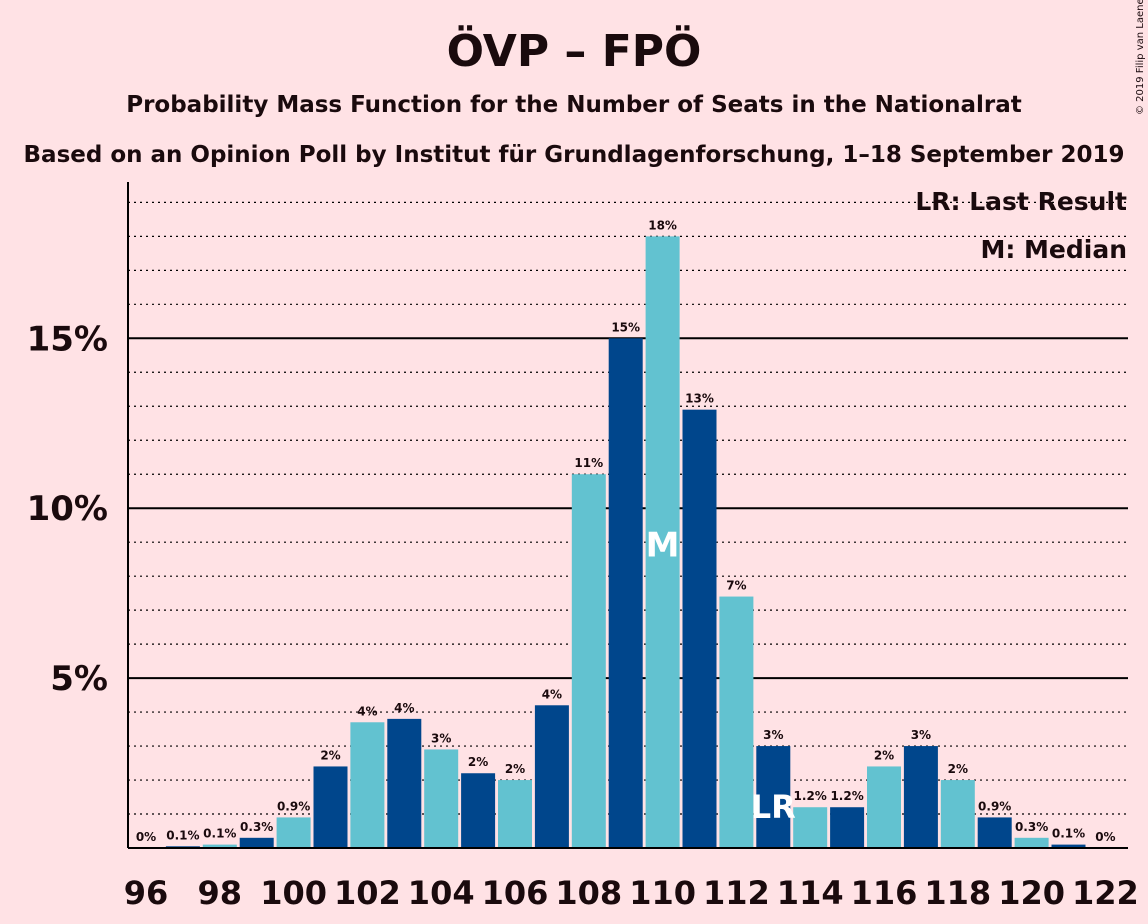 Image resolution: width=1148 pixels, height=924 pixels. What do you see at coordinates (367, 893) in the screenshot?
I see `x-tick-label: 102` at bounding box center [367, 893].